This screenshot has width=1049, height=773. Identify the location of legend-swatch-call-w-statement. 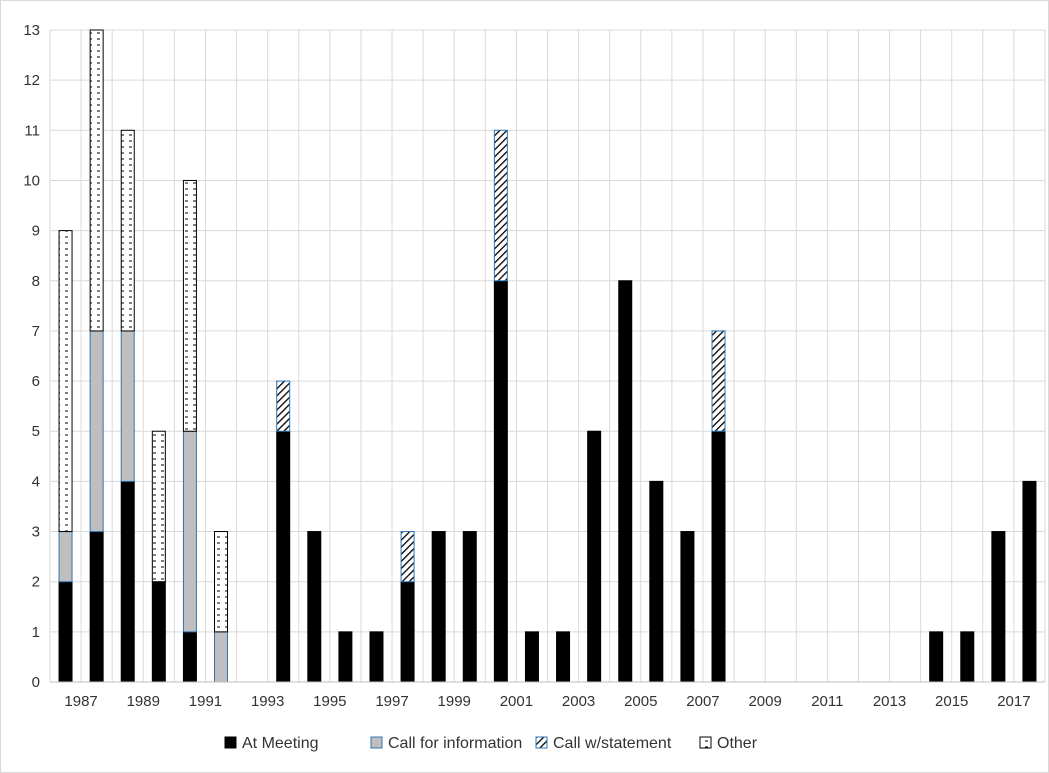
(541, 742).